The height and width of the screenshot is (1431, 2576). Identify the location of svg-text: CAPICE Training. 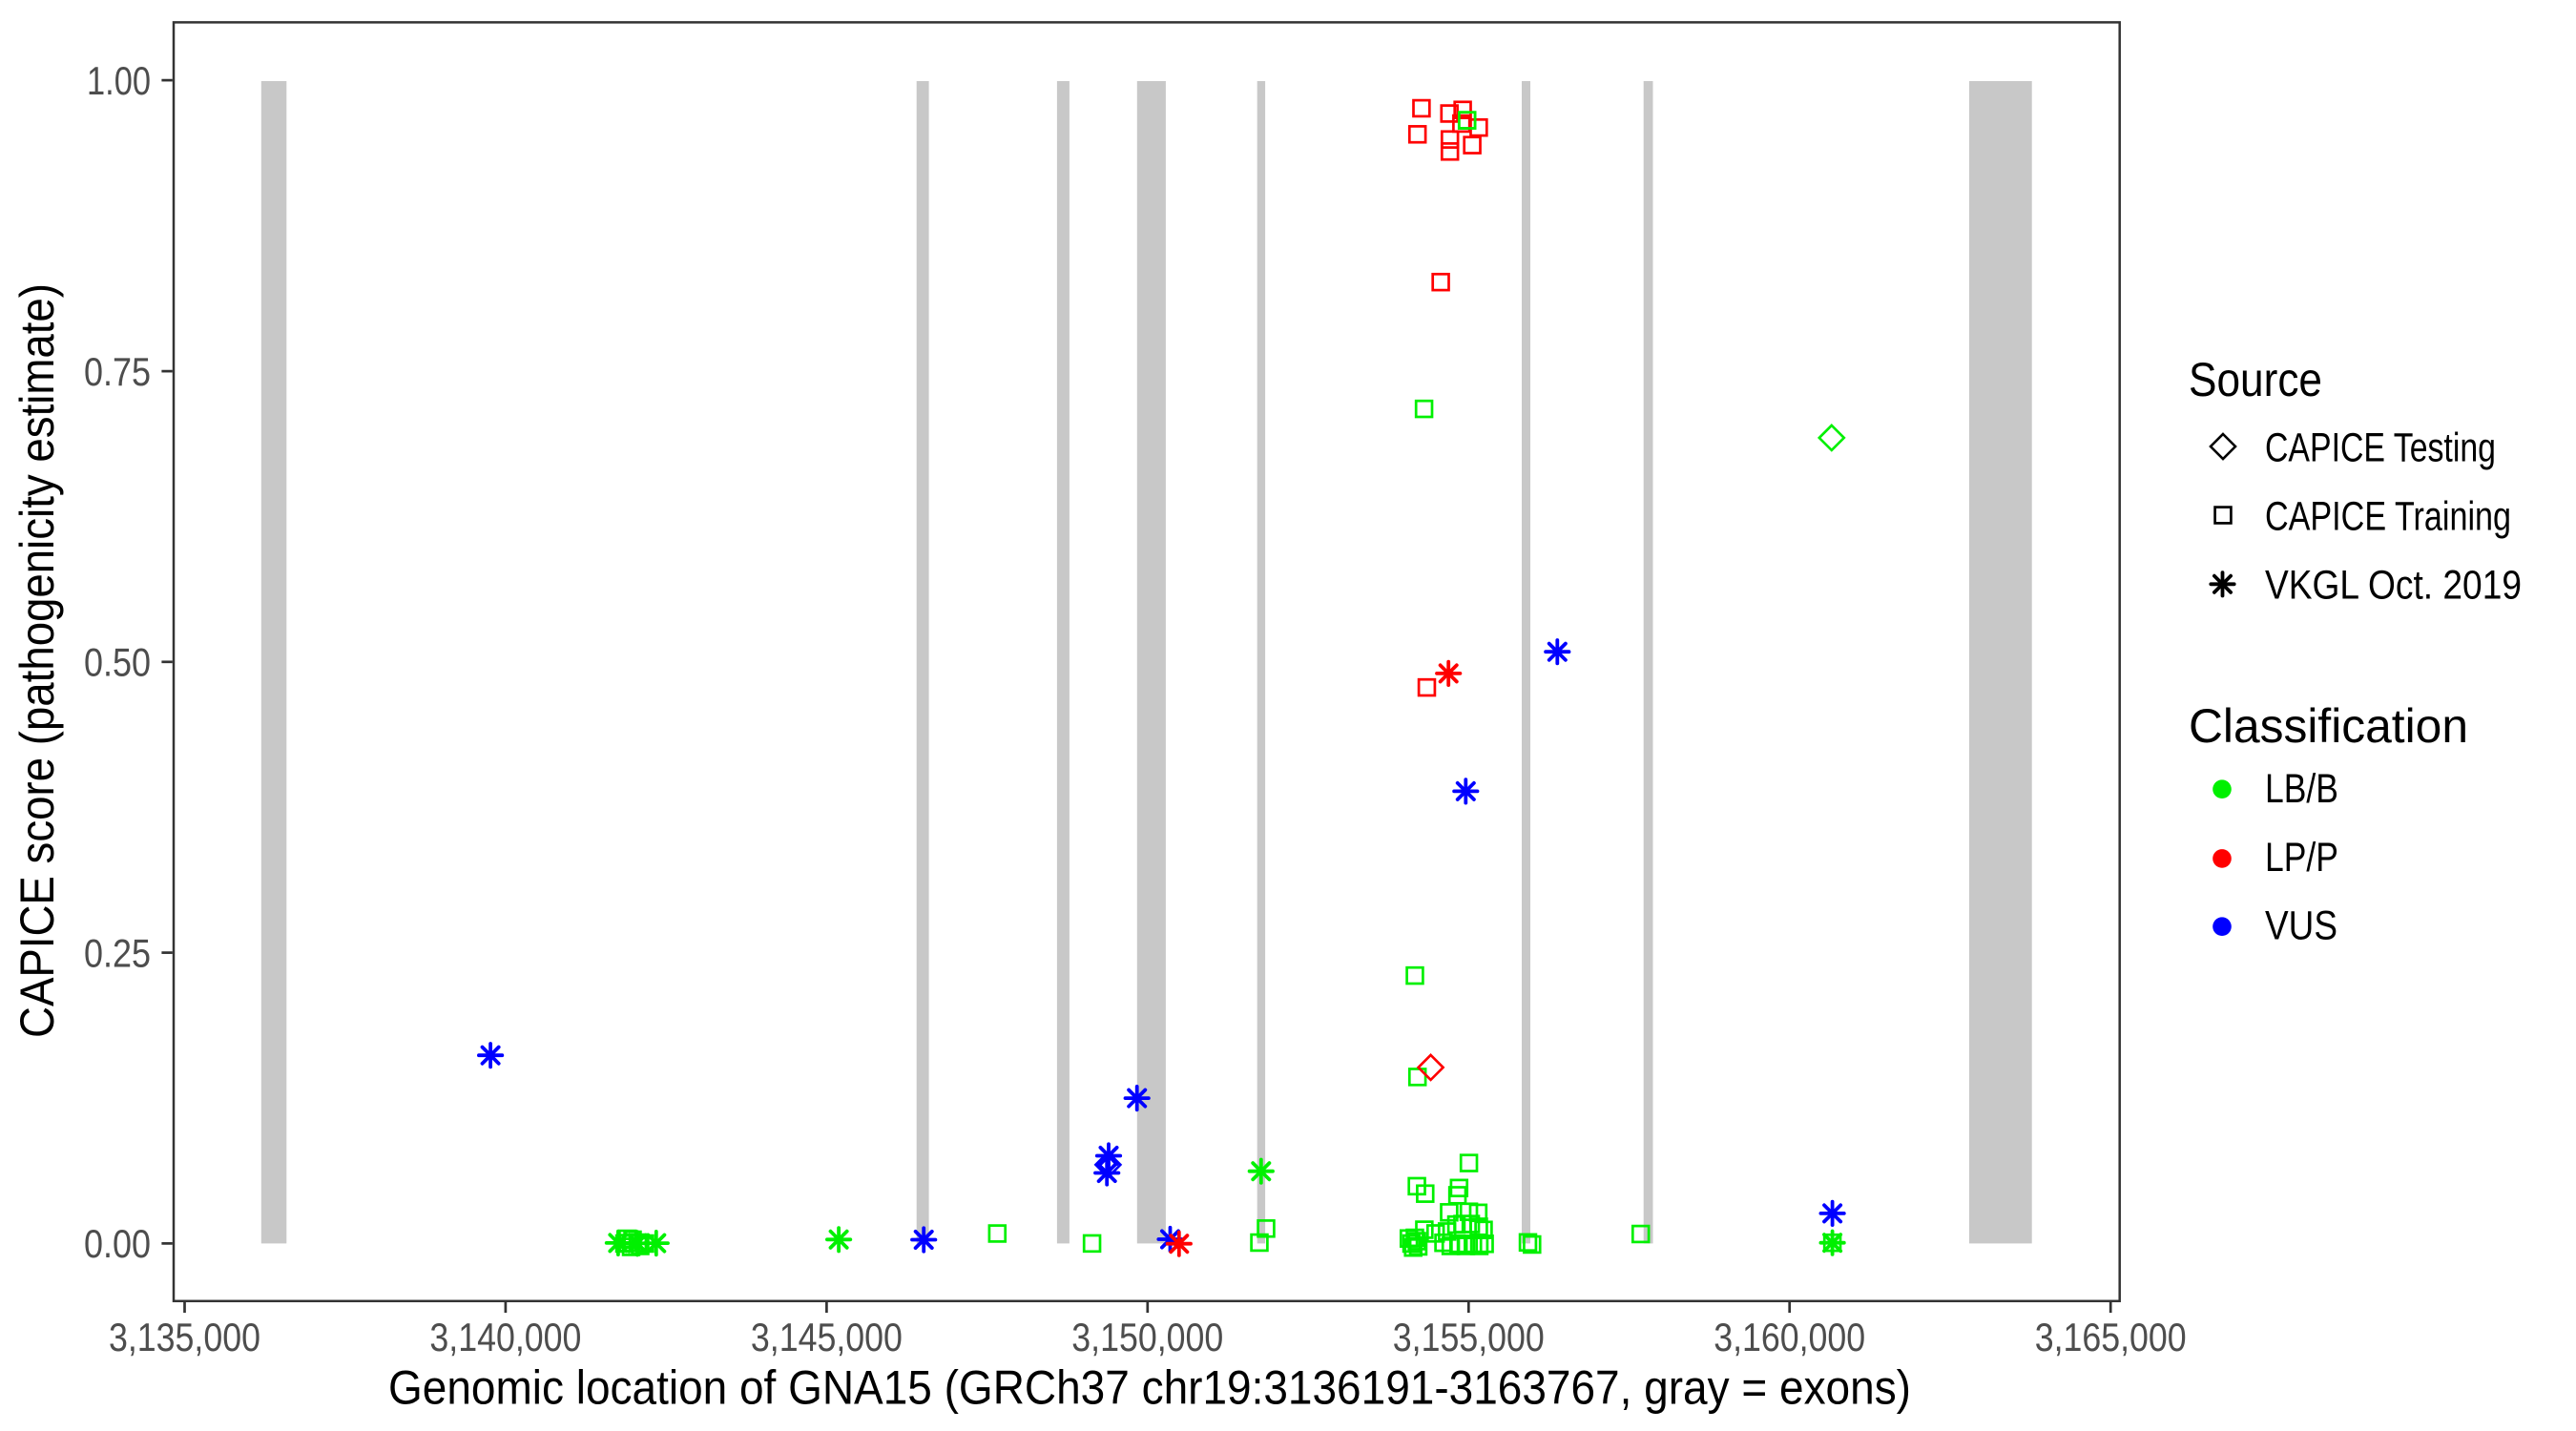
(2388, 517).